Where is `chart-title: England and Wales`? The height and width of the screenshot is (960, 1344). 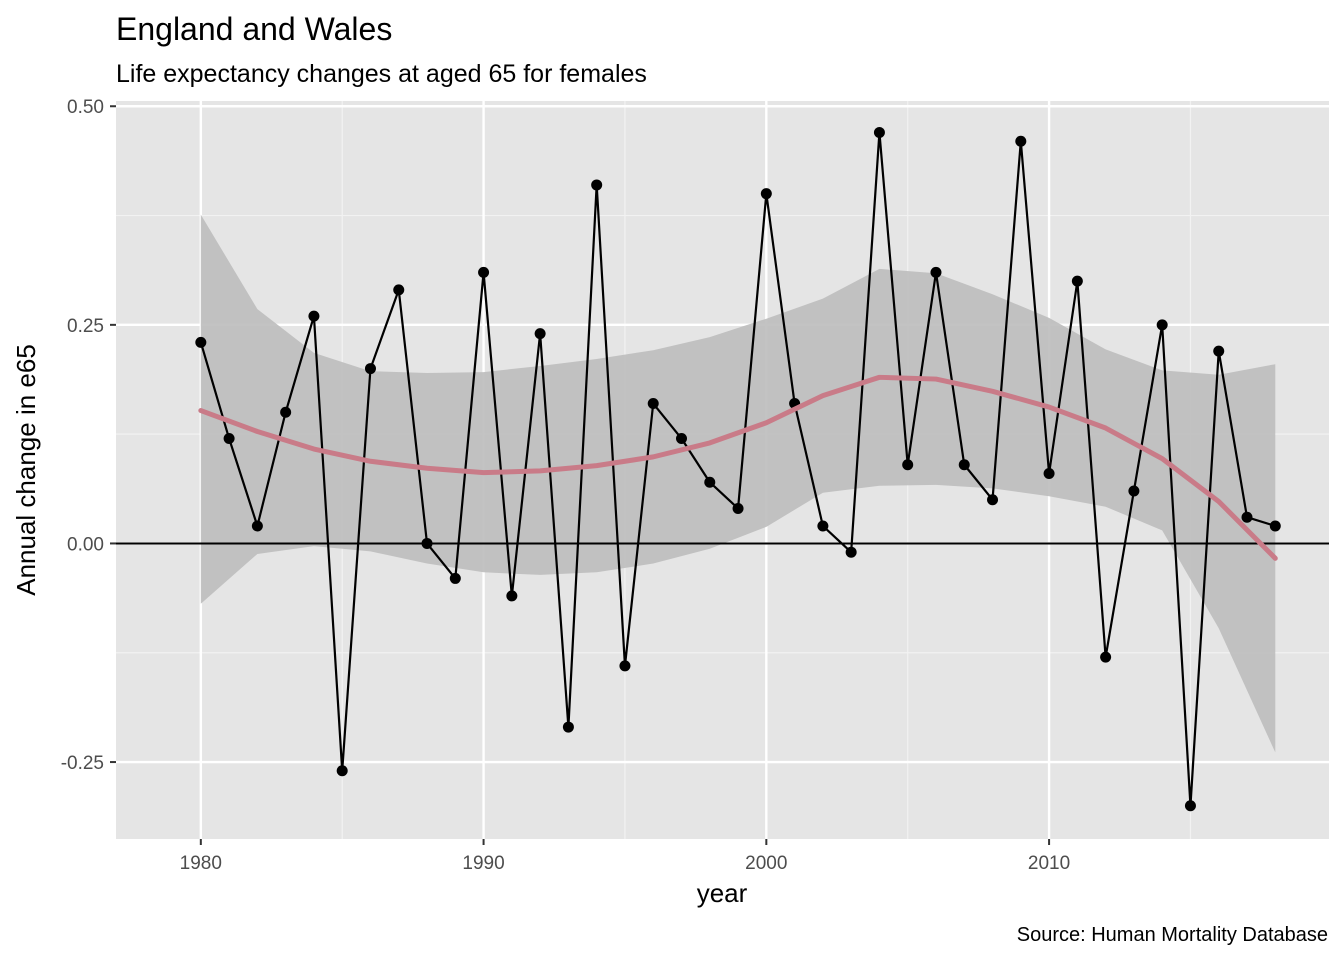 chart-title: England and Wales is located at coordinates (254, 29).